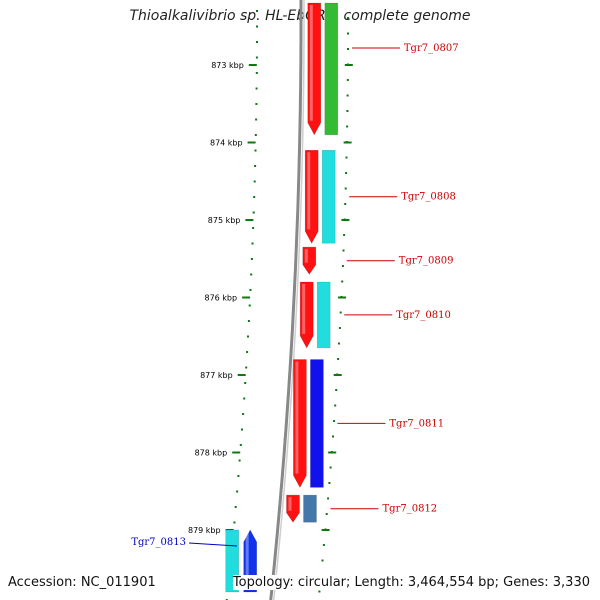 This screenshot has width=600, height=600. What do you see at coordinates (204, 530) in the screenshot?
I see `scale-label: 879 kbp` at bounding box center [204, 530].